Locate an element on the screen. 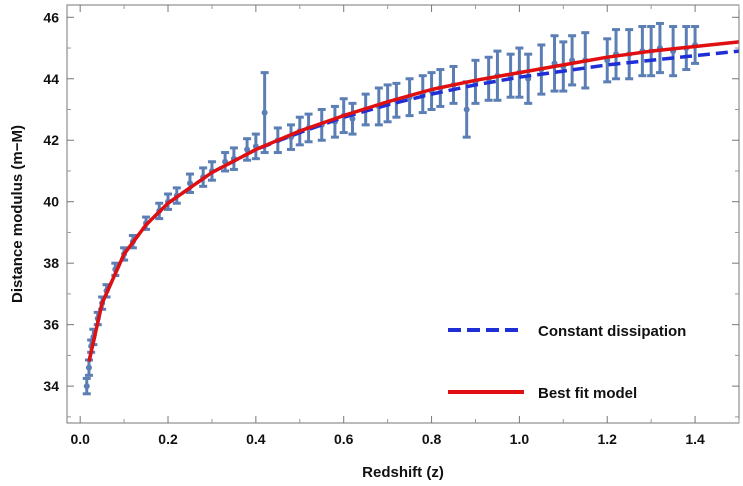 The width and height of the screenshot is (743, 486). x-tick-label: 0.8 is located at coordinates (432, 439).